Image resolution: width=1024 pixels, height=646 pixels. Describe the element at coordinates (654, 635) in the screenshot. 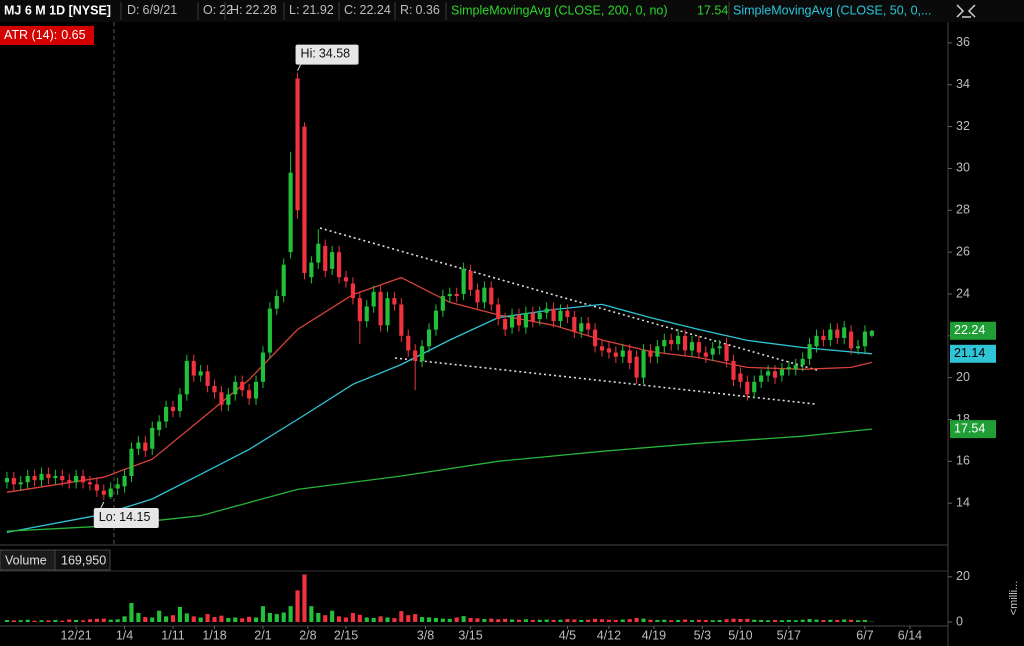

I see `x-tick-label: 4/19` at that location.